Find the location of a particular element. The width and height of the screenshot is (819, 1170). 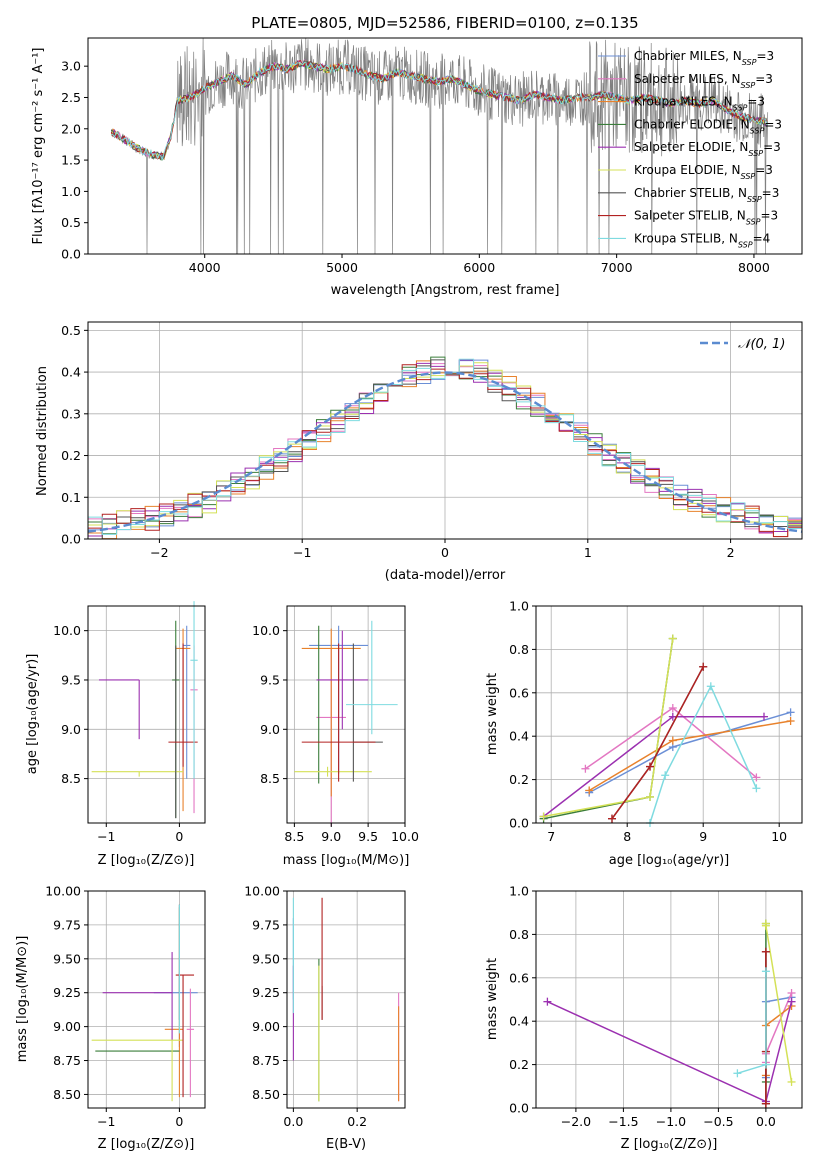

ebv-mass-xlabel: E(B-V) is located at coordinates (346, 1144).